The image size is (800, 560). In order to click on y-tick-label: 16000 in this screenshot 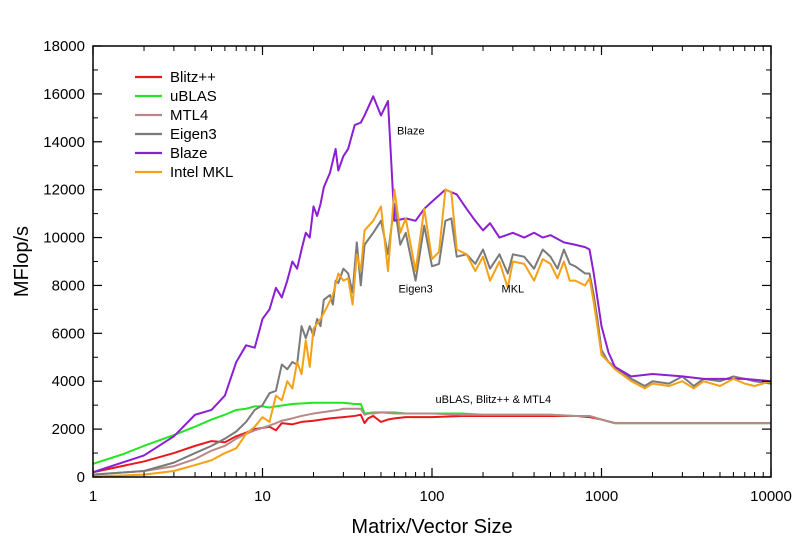, I will do `click(64, 94)`.